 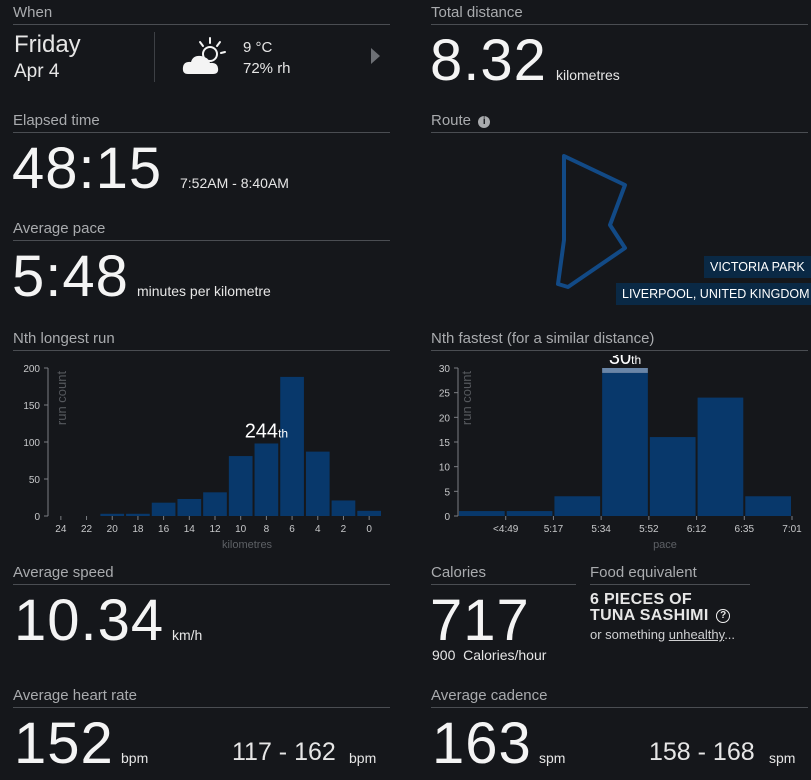 What do you see at coordinates (64, 743) in the screenshot?
I see `heart-value: 152` at bounding box center [64, 743].